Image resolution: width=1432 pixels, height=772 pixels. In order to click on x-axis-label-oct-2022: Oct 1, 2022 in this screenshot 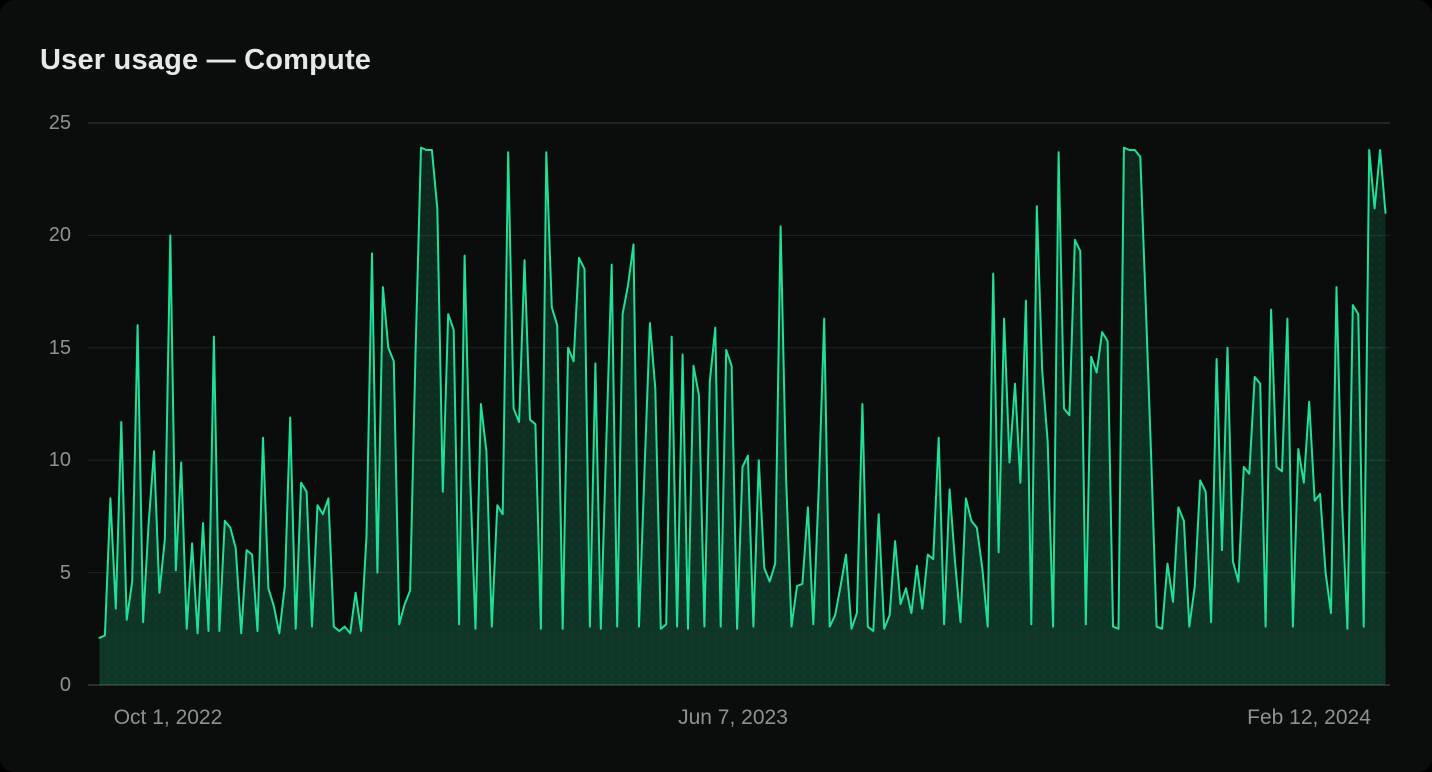, I will do `click(168, 717)`.